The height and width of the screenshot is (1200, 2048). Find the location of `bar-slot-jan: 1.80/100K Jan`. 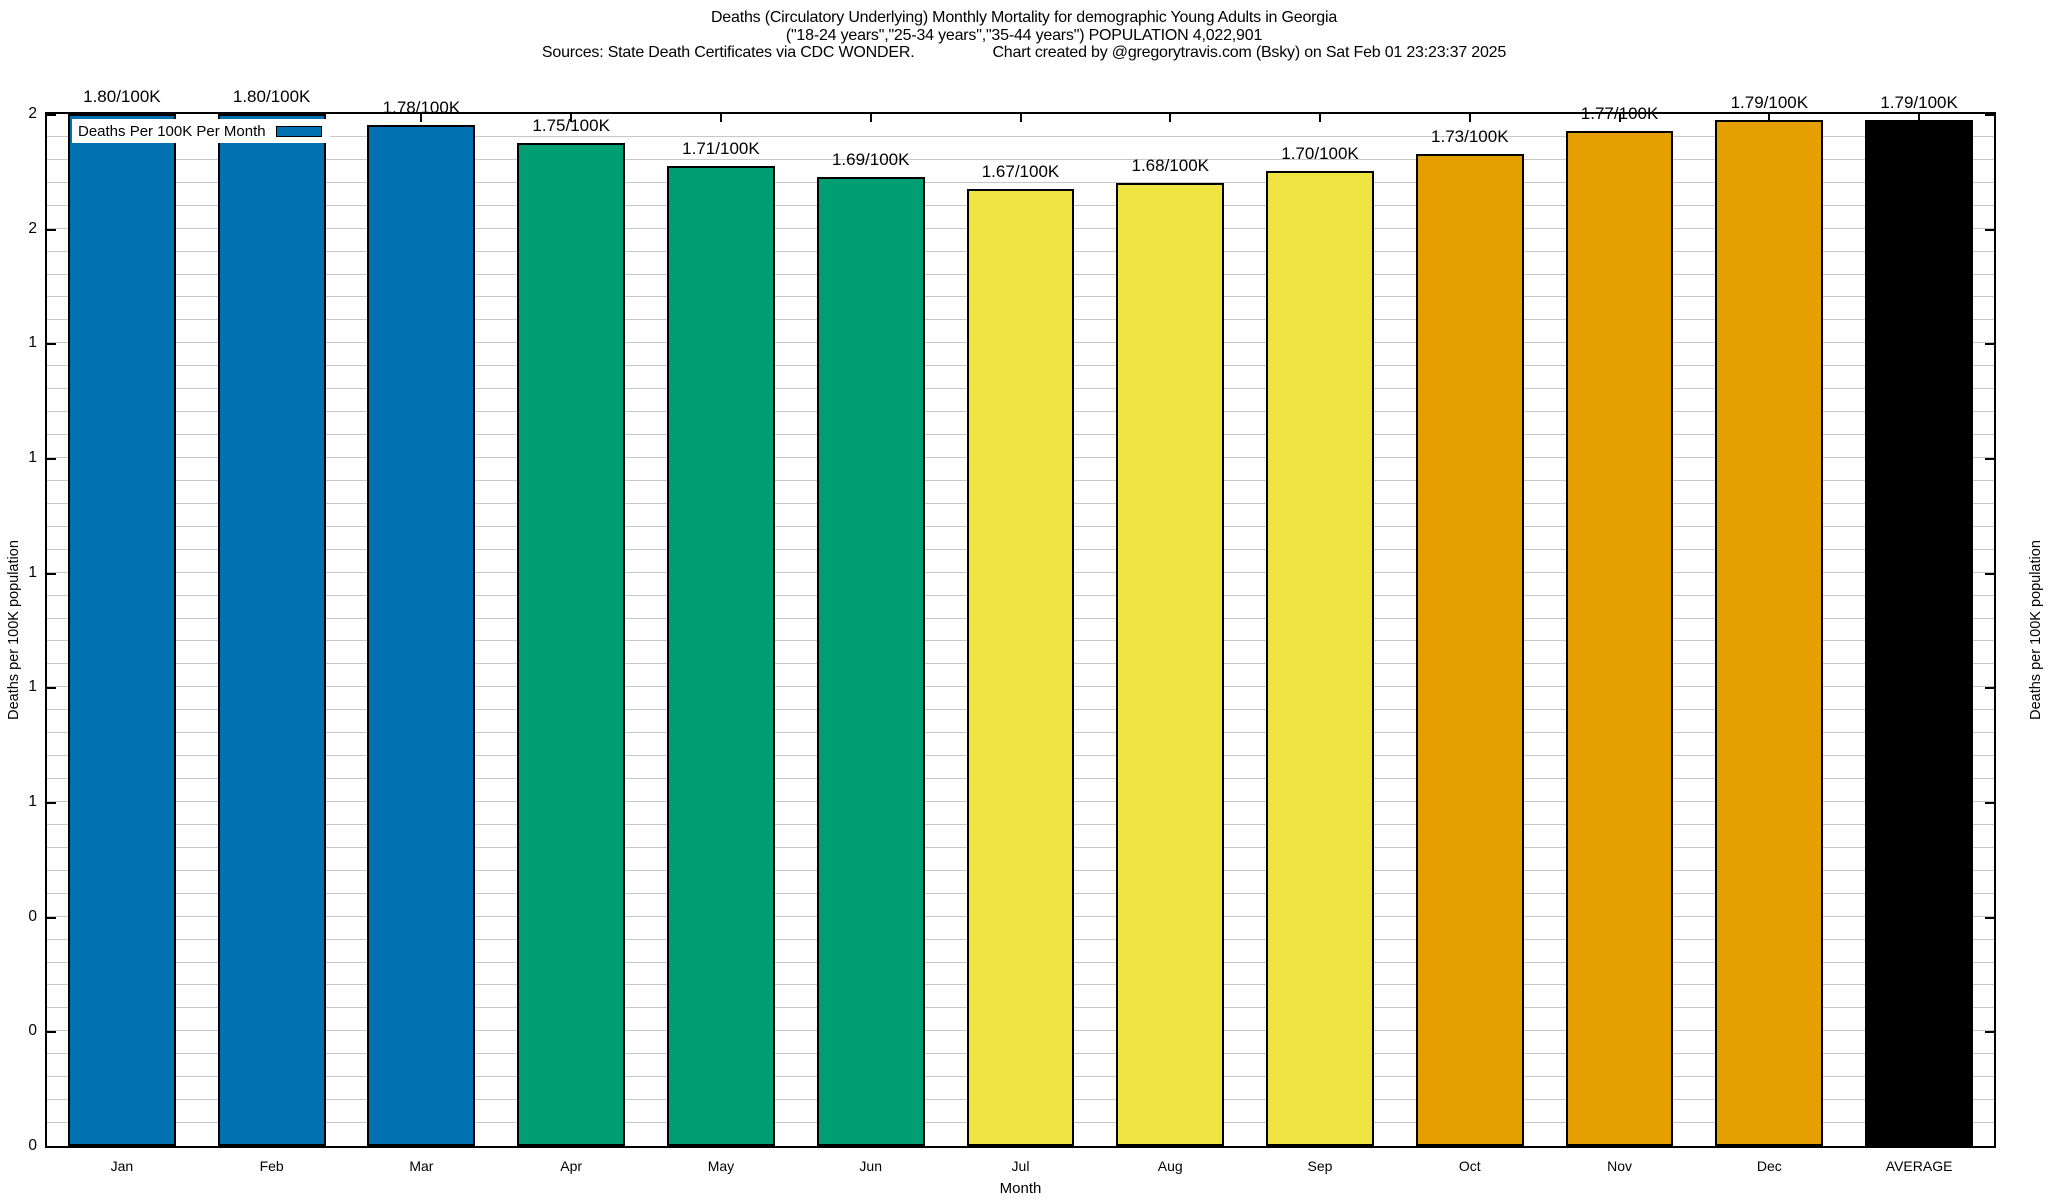

bar-slot-jan: 1.80/100K Jan is located at coordinates (122, 630).